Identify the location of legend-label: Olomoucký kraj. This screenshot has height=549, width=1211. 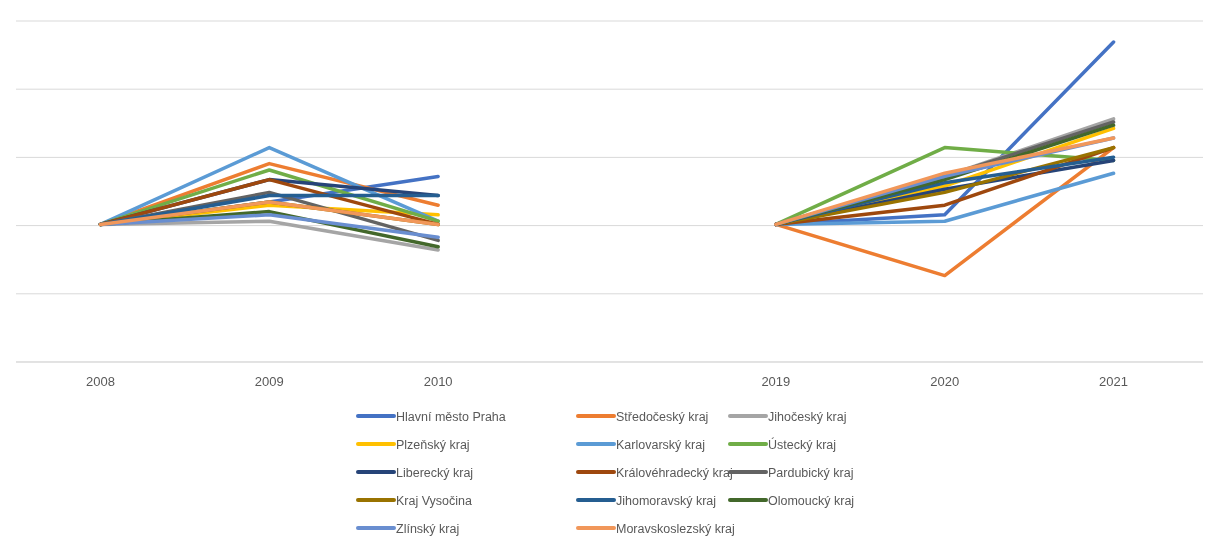
(811, 501).